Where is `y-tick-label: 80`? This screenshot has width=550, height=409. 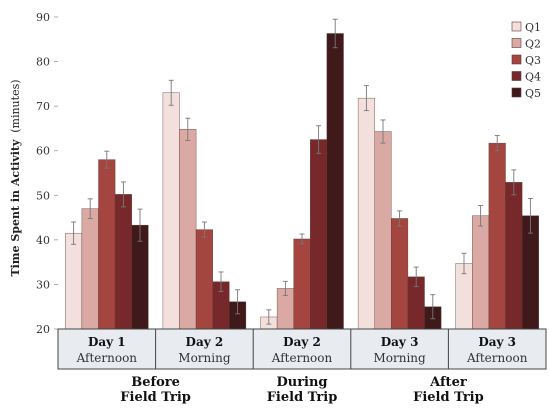
y-tick-label: 80 is located at coordinates (43, 62).